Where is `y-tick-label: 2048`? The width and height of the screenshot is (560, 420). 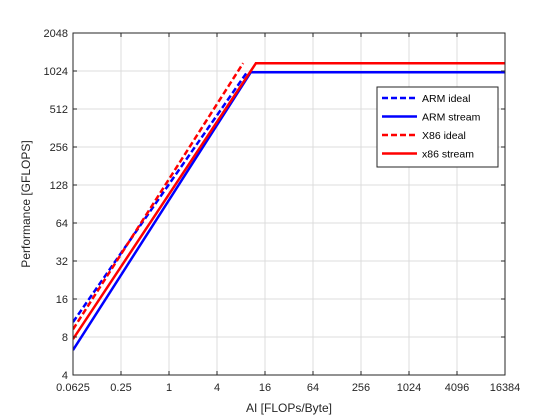
y-tick-label: 2048 is located at coordinates (56, 34).